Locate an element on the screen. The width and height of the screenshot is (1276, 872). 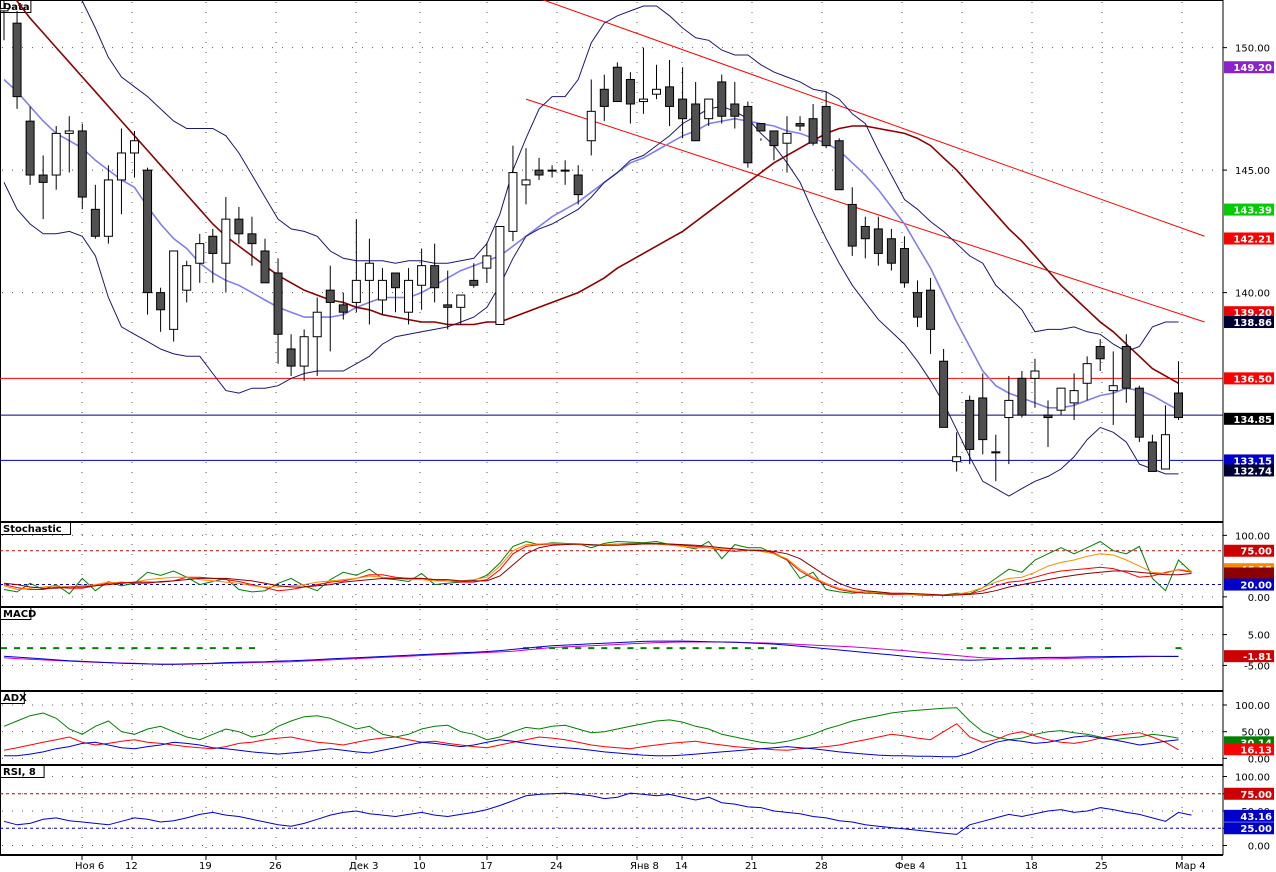
x-tick-label: 11 is located at coordinates (961, 866).